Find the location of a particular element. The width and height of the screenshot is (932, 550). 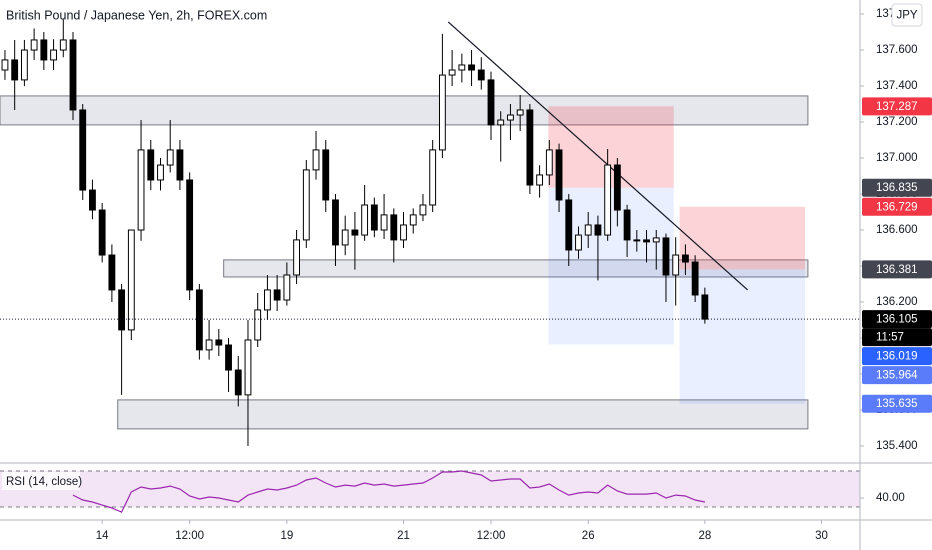

currency-button is located at coordinates (907, 15).